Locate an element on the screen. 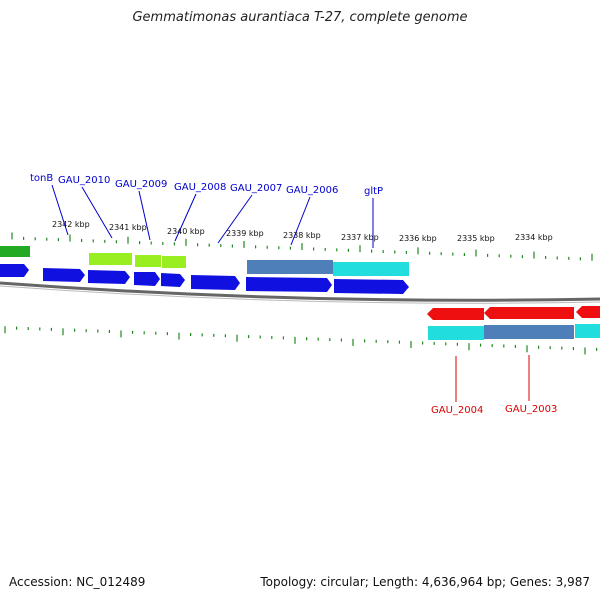 The width and height of the screenshot is (600, 600). kbp-label: 2334 kbp is located at coordinates (534, 237).